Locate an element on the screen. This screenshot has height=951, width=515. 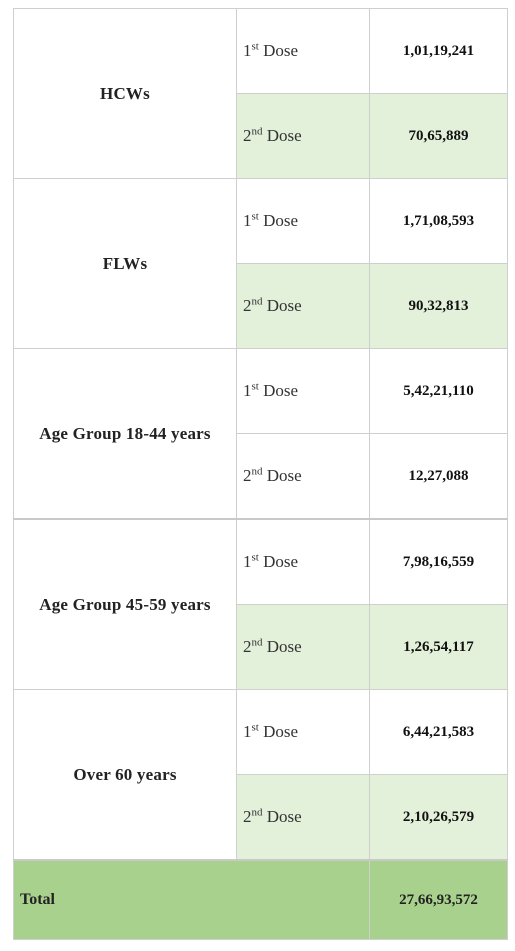
group-label: HCWs is located at coordinates (125, 93).